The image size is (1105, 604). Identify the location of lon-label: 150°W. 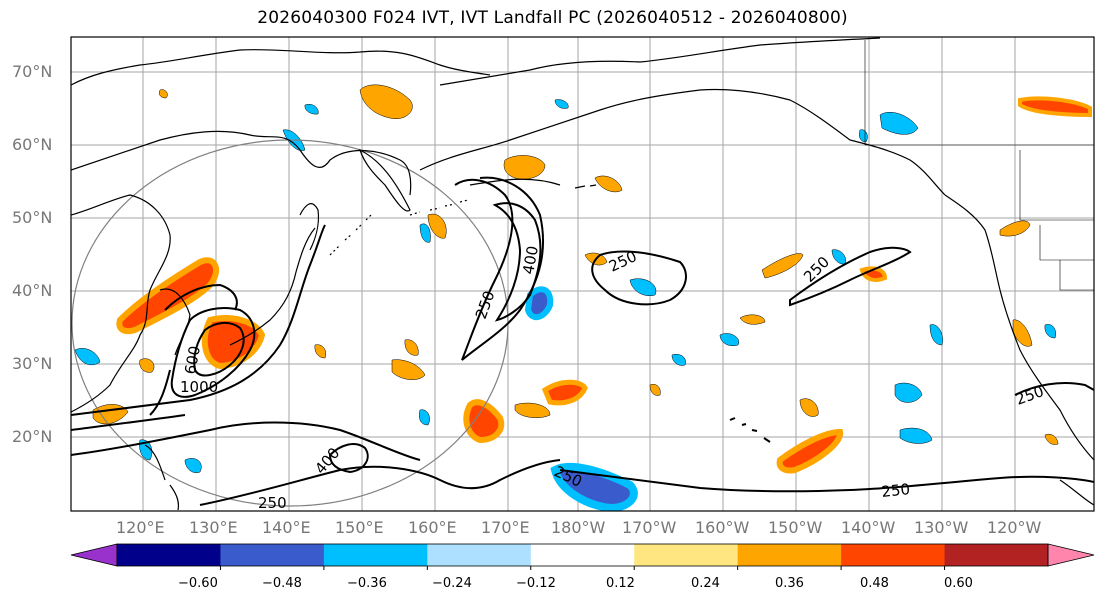
(795, 527).